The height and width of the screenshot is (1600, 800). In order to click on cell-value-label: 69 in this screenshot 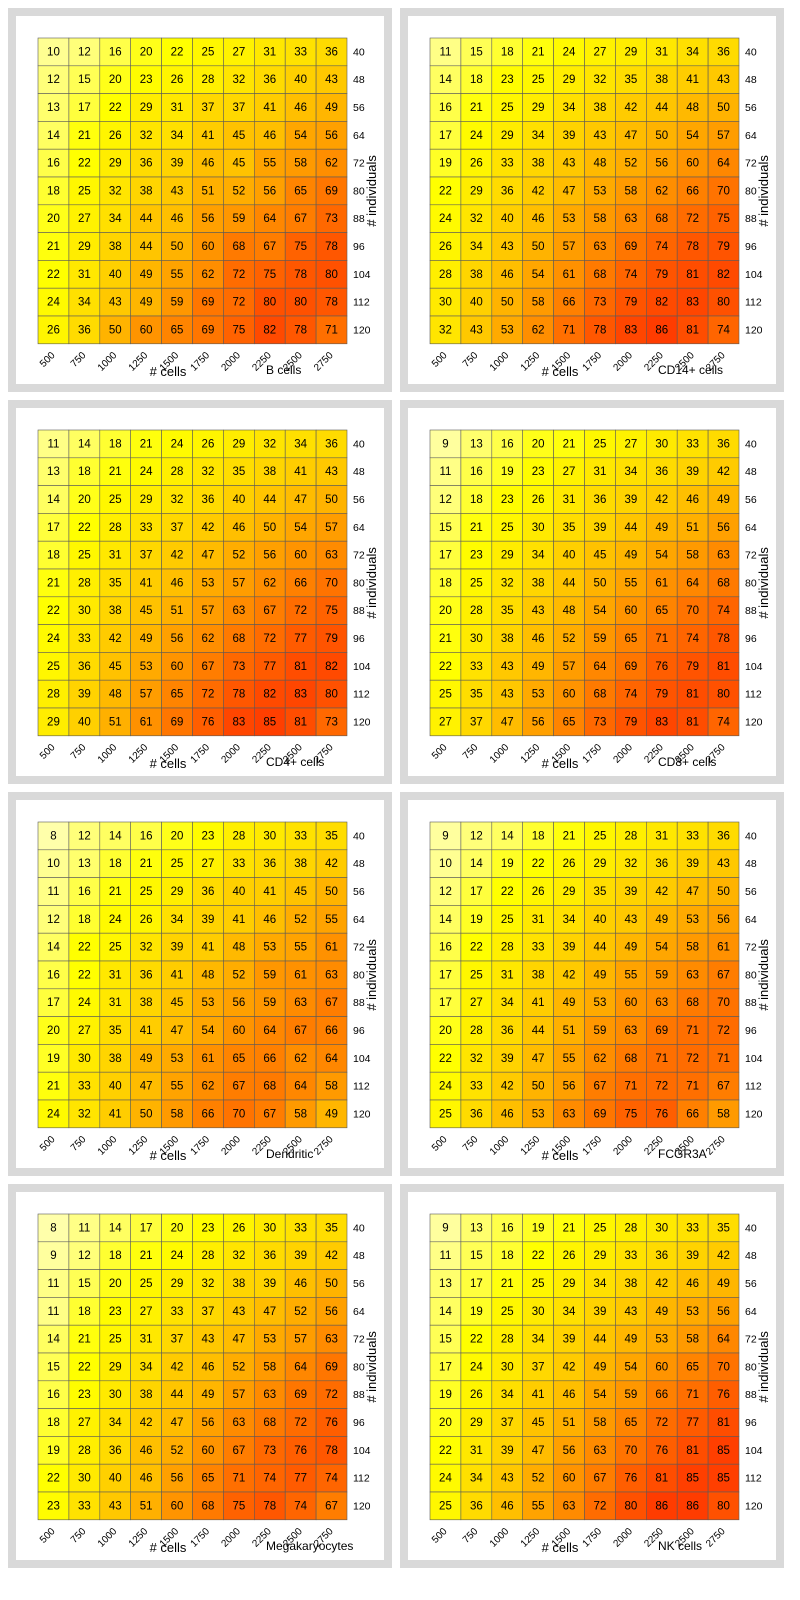, I will do `click(208, 330)`.